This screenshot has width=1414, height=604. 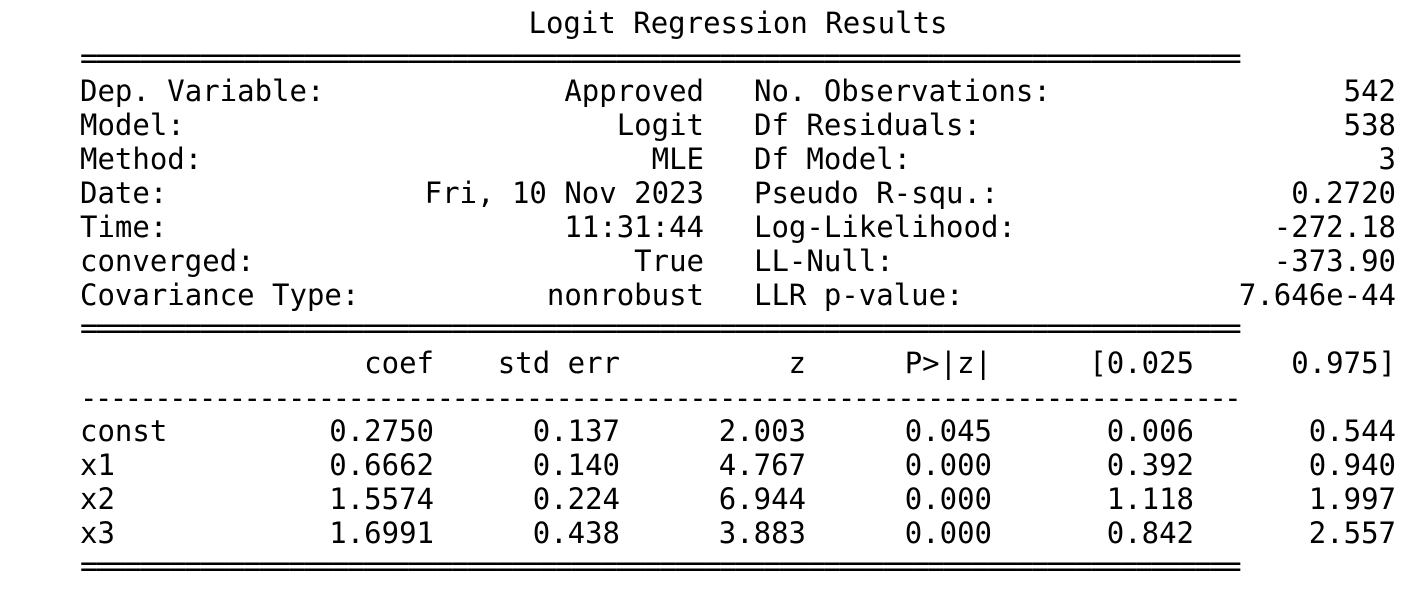 What do you see at coordinates (1141, 363) in the screenshot?
I see `column-header-ci-lower: [0.025` at bounding box center [1141, 363].